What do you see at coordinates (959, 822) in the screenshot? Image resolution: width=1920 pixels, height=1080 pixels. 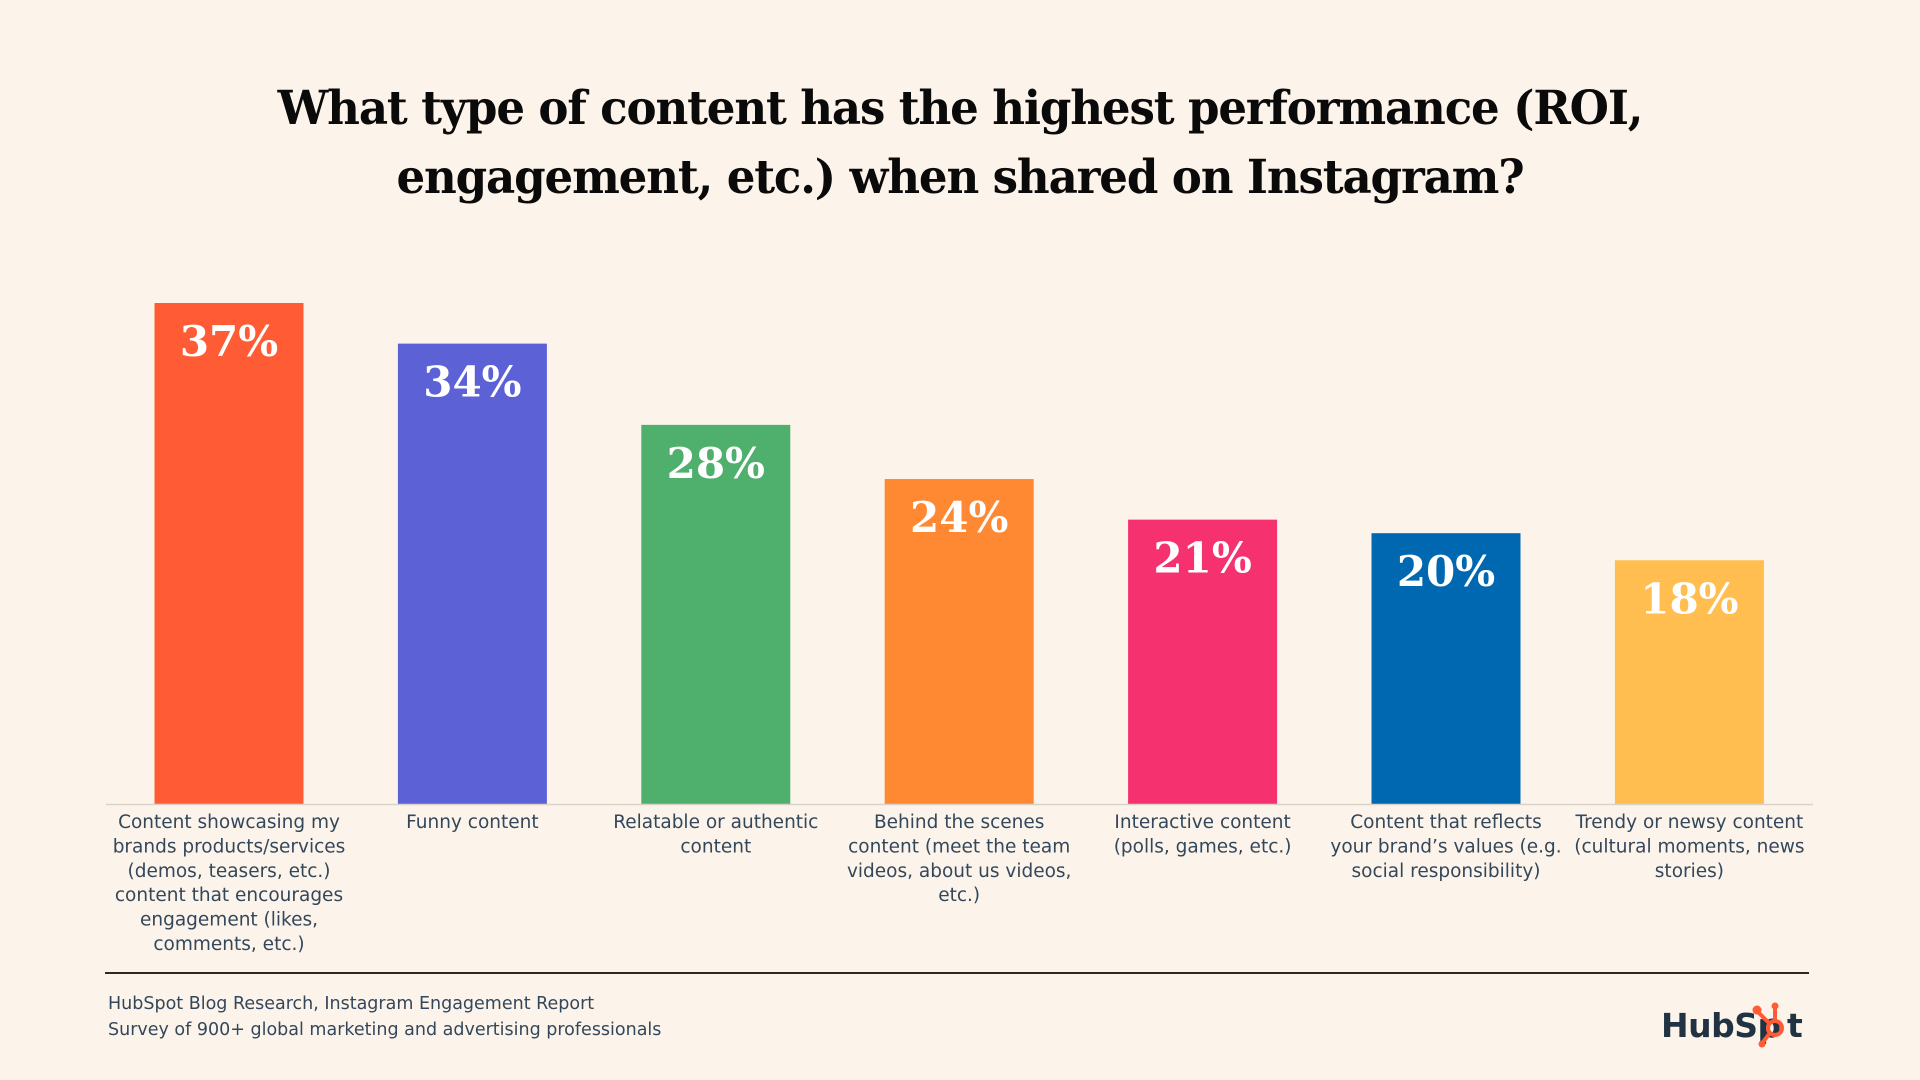 I see `category-label-line: Behind the scenes` at bounding box center [959, 822].